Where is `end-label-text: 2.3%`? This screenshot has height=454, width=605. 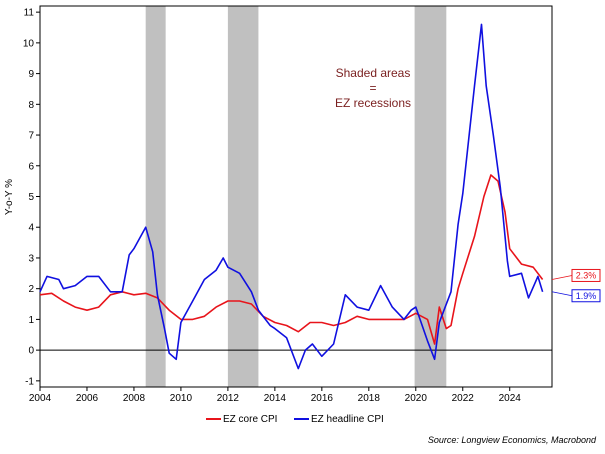 end-label-text: 2.3% is located at coordinates (586, 276).